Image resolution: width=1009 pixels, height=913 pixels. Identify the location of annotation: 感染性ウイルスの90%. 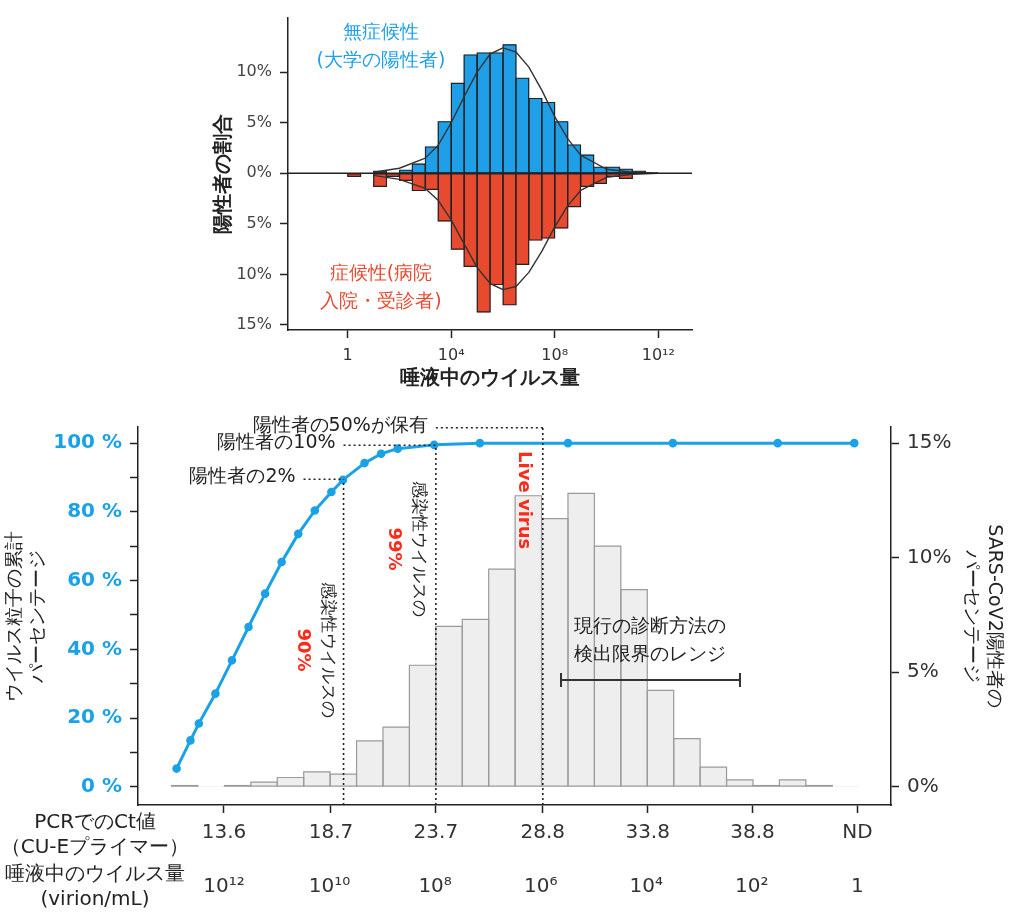
(316, 650).